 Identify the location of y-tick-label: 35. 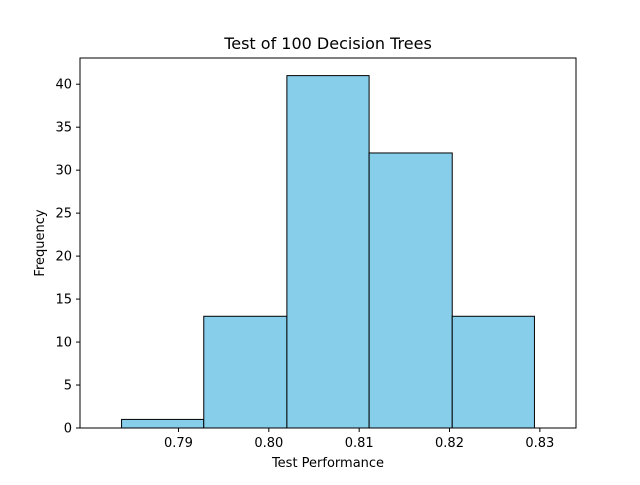
(63, 128).